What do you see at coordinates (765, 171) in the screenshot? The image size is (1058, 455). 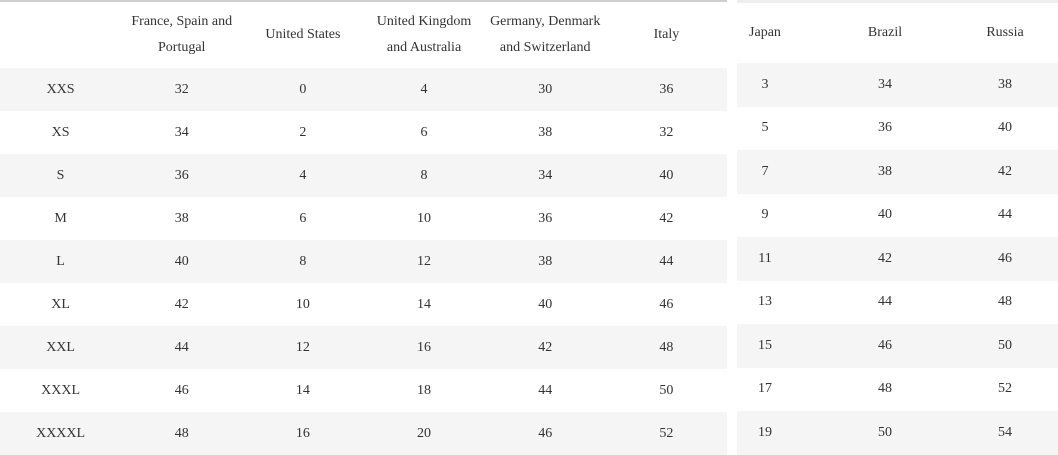 I see `size-value-cell: 7` at bounding box center [765, 171].